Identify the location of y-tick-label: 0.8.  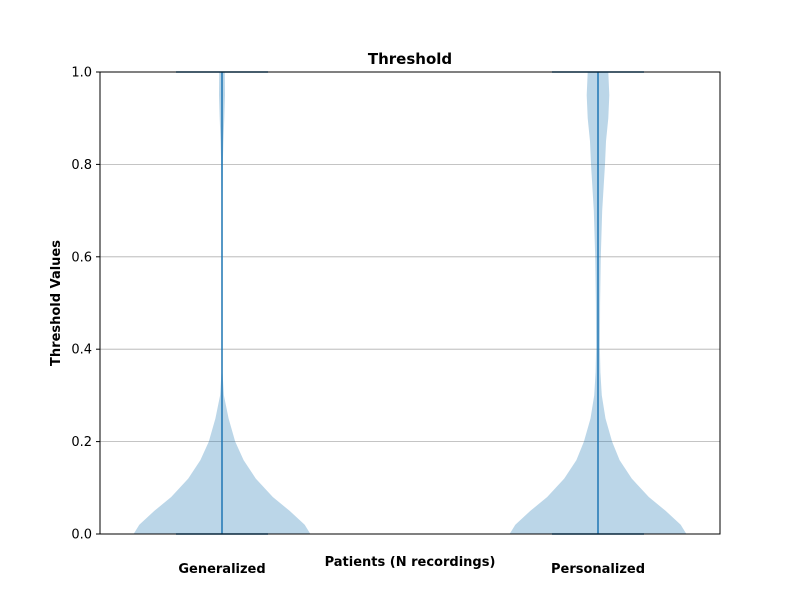
(81, 165).